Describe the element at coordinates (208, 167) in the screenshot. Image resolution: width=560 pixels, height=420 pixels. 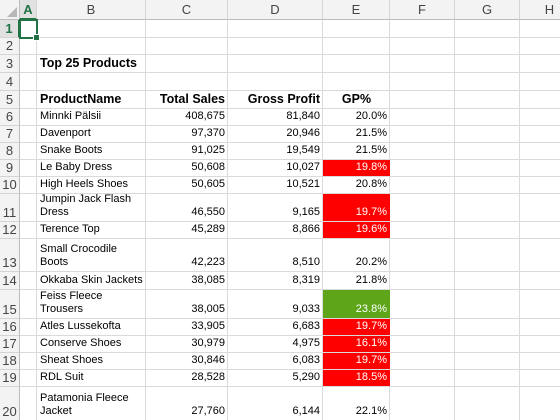
I see `total-sales-cell: 50,608` at that location.